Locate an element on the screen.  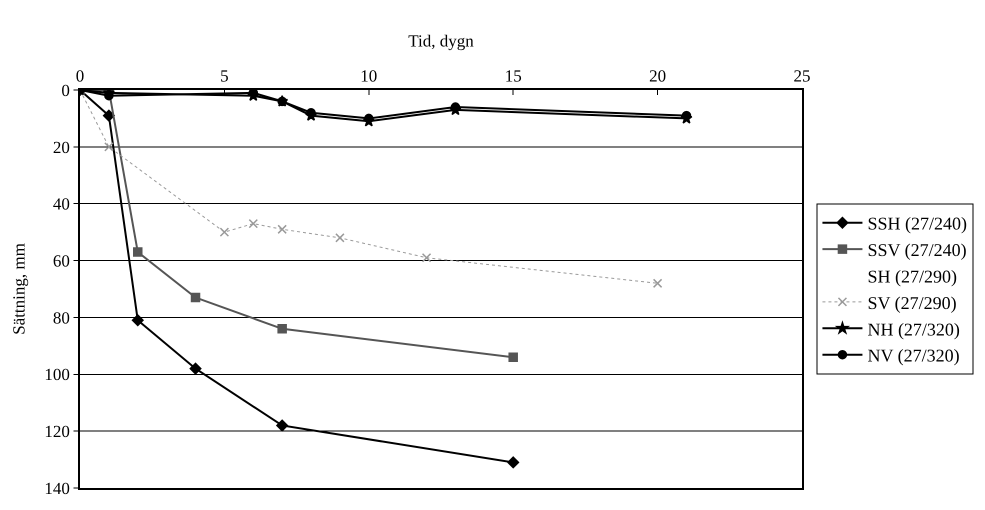
y-tick-label: 80 is located at coordinates (61, 318).